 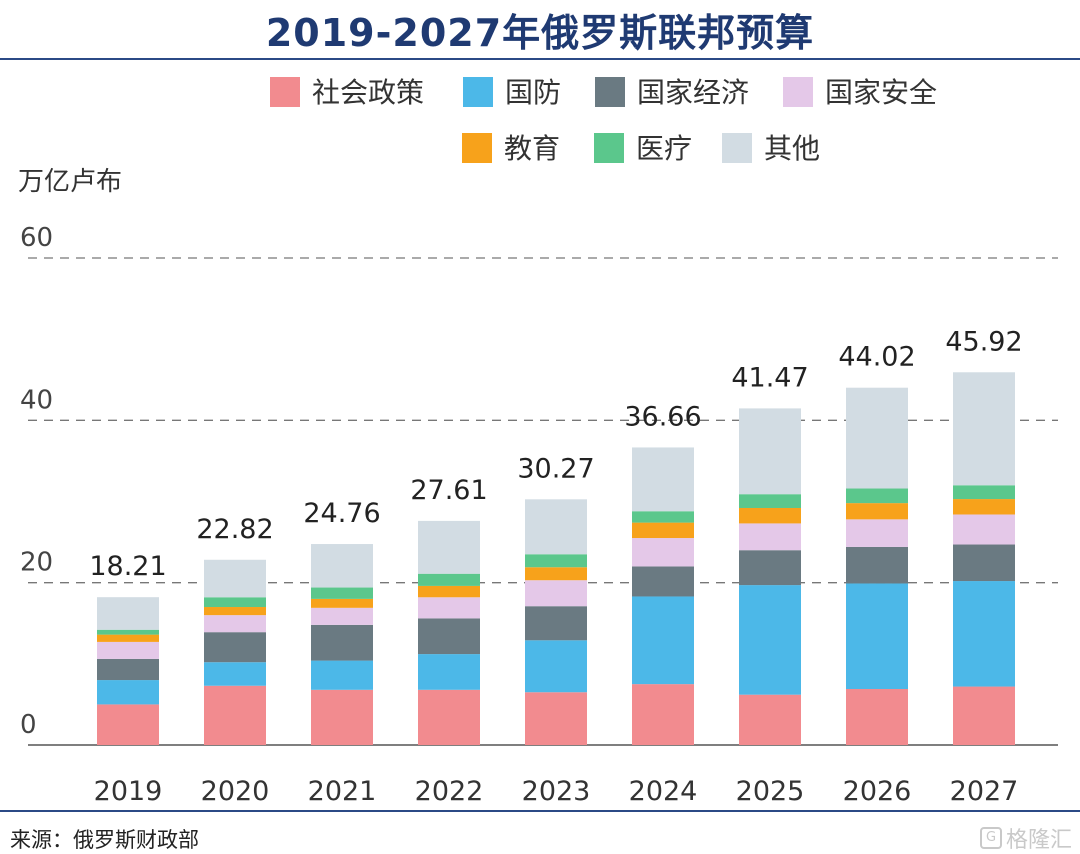 What do you see at coordinates (876, 357) in the screenshot?
I see `total-label: 44.02` at bounding box center [876, 357].